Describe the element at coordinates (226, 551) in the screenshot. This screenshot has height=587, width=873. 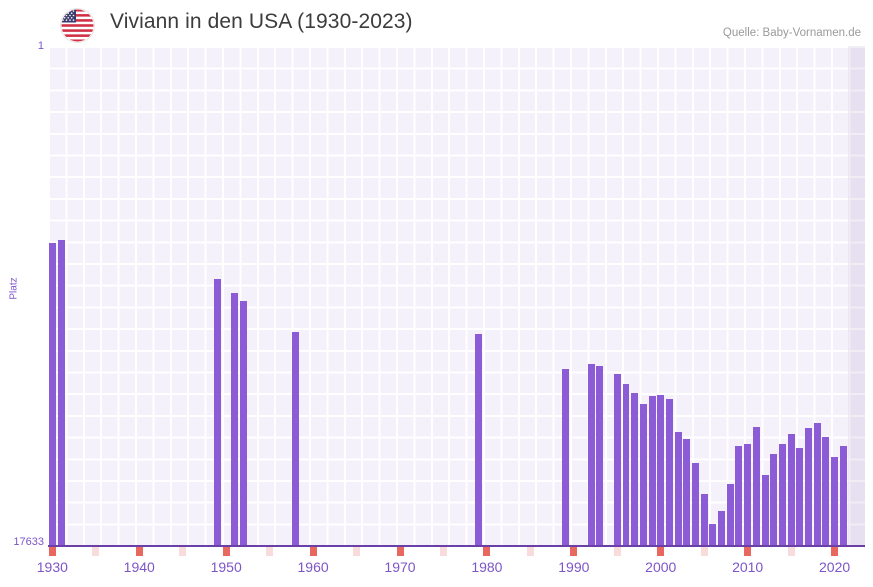
I see `x-tick-1950` at that location.